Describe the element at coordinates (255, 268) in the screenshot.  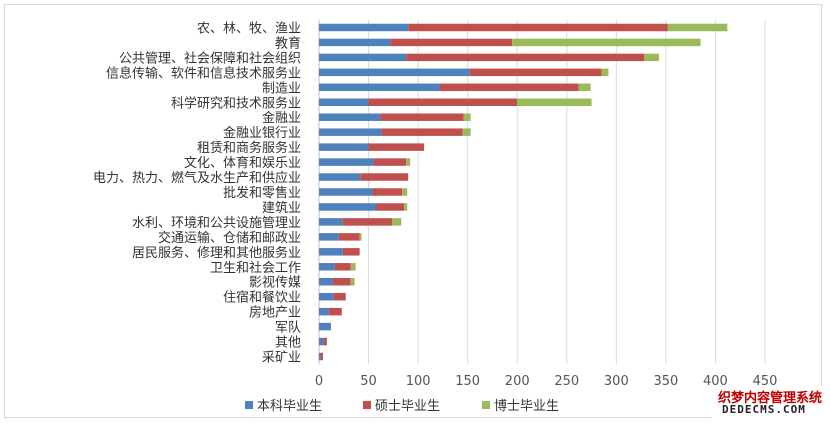
I see `category-label: 卫生和社会工作` at that location.